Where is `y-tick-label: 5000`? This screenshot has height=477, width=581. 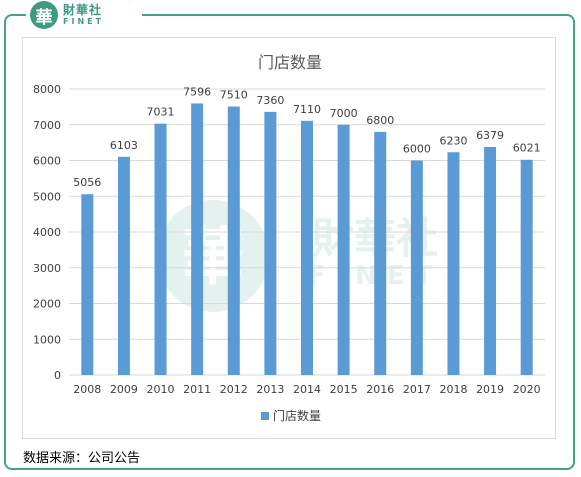
y-tick-label: 5000 is located at coordinates (47, 196).